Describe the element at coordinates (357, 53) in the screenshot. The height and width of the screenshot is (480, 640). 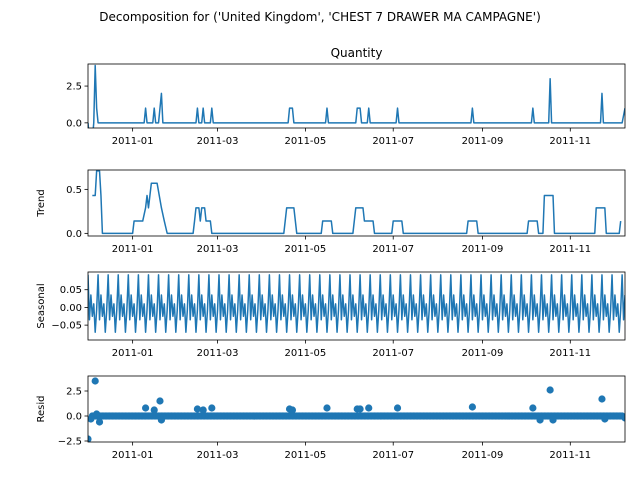
I see `subplot-title: Quantity` at that location.